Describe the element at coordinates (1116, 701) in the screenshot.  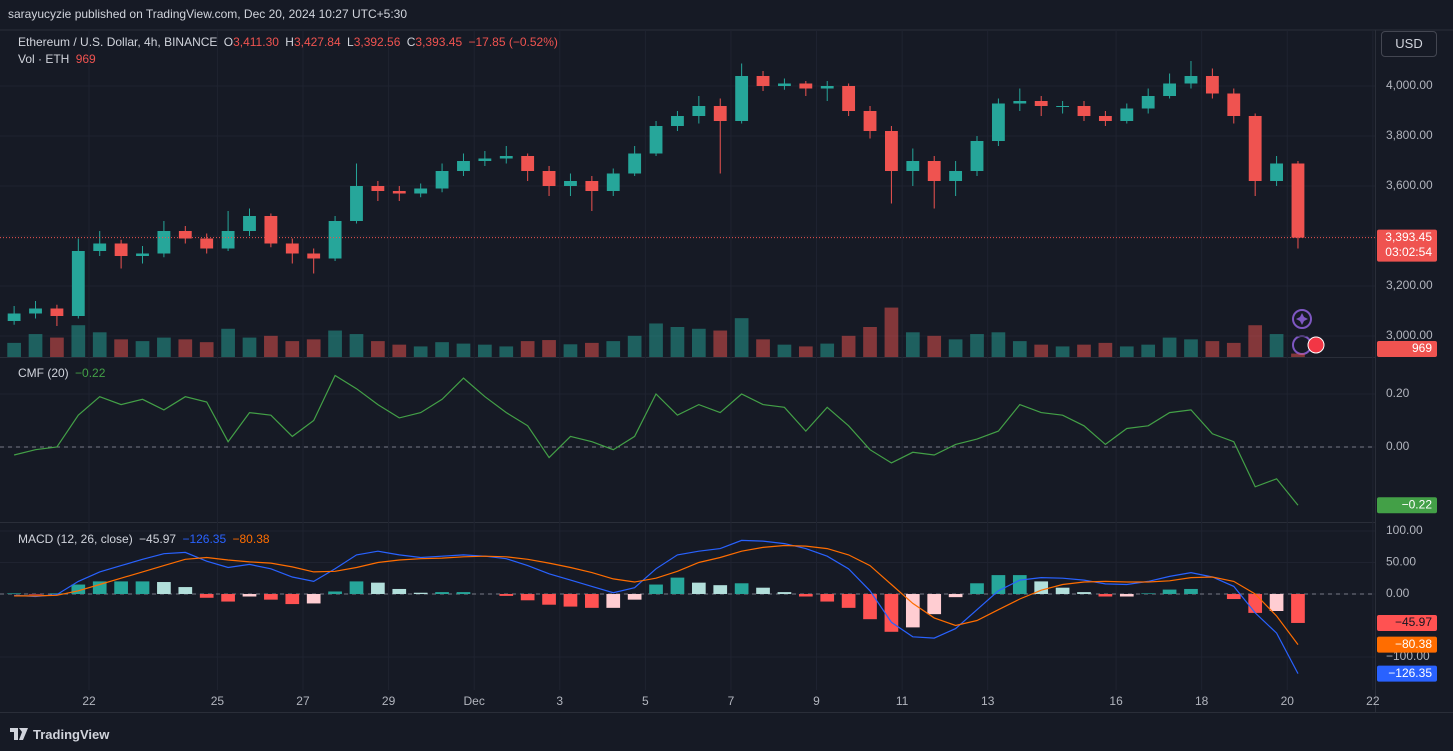
I see `x-tick-label: 16` at that location.